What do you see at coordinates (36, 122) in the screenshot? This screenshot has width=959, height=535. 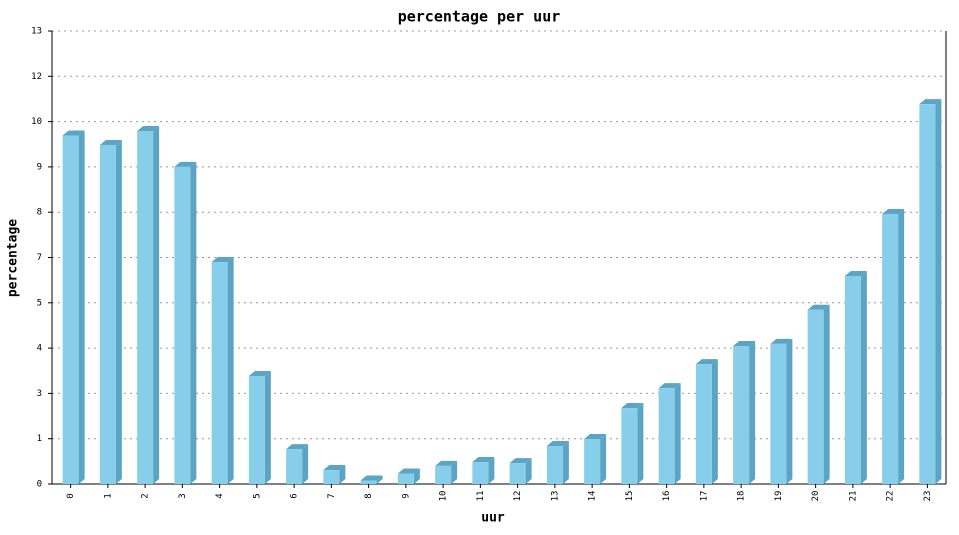 I see `y-tick-label: 10` at bounding box center [36, 122].